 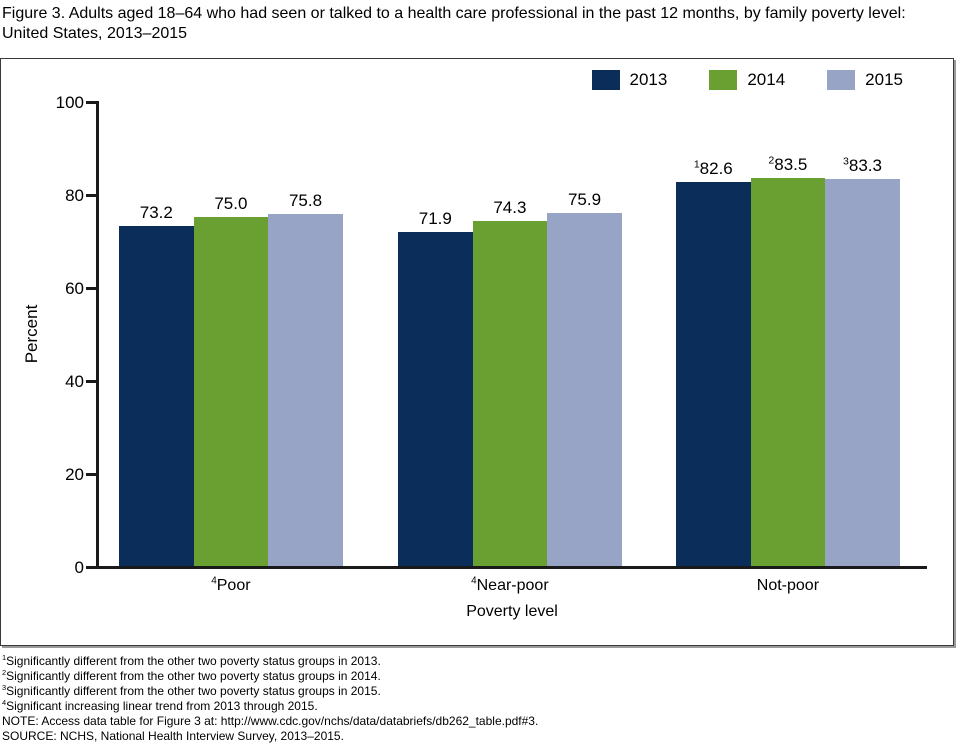 I want to click on legend-label: 2015, so click(x=884, y=79).